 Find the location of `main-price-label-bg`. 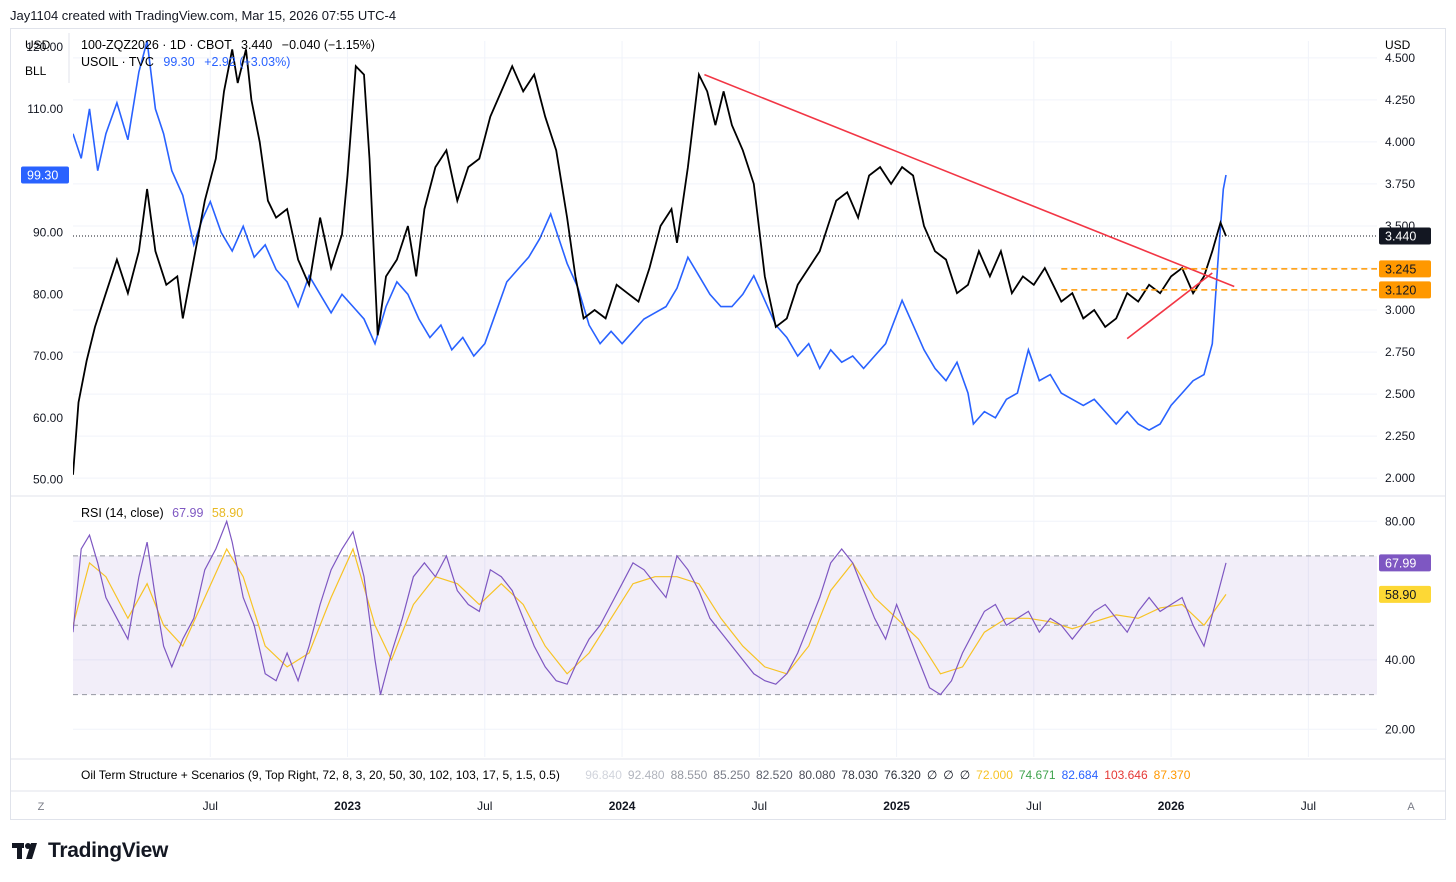

main-price-label-bg is located at coordinates (1405, 236).